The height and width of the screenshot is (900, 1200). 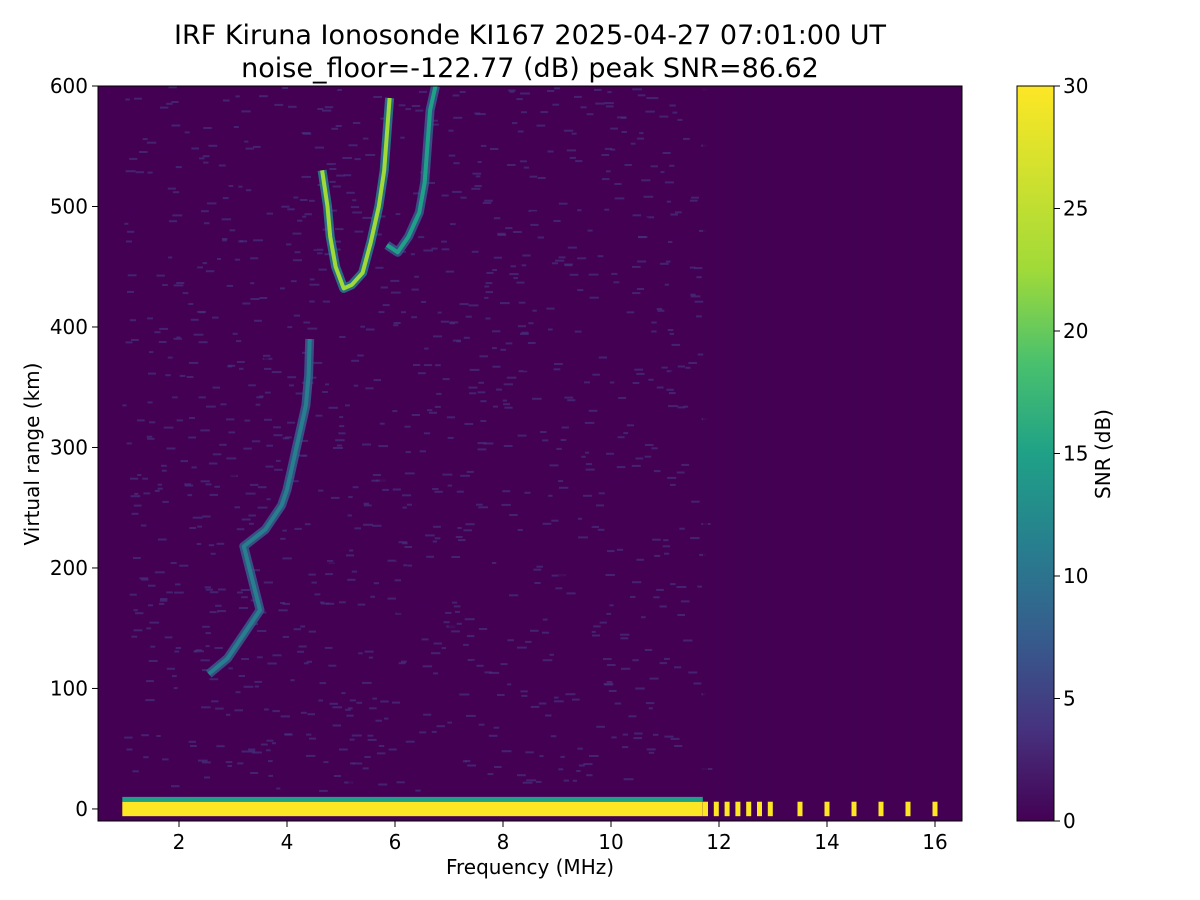 I want to click on x-axis-label: Frequency (MHz), so click(x=530, y=867).